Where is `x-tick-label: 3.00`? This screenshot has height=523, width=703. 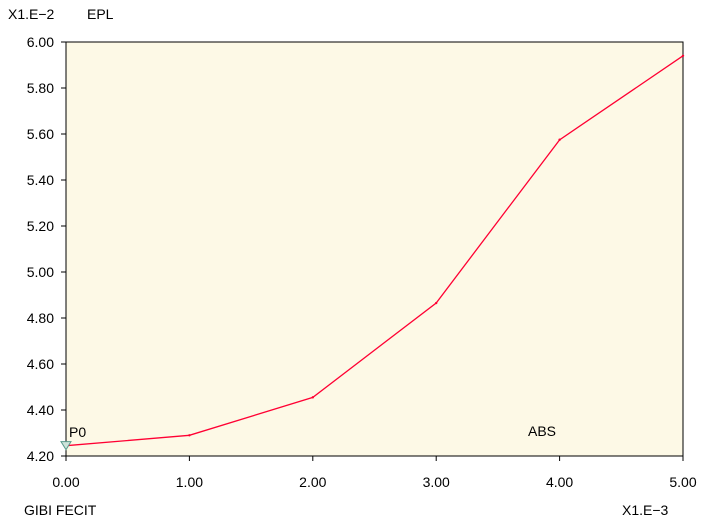
x-tick-label: 3.00 is located at coordinates (436, 482).